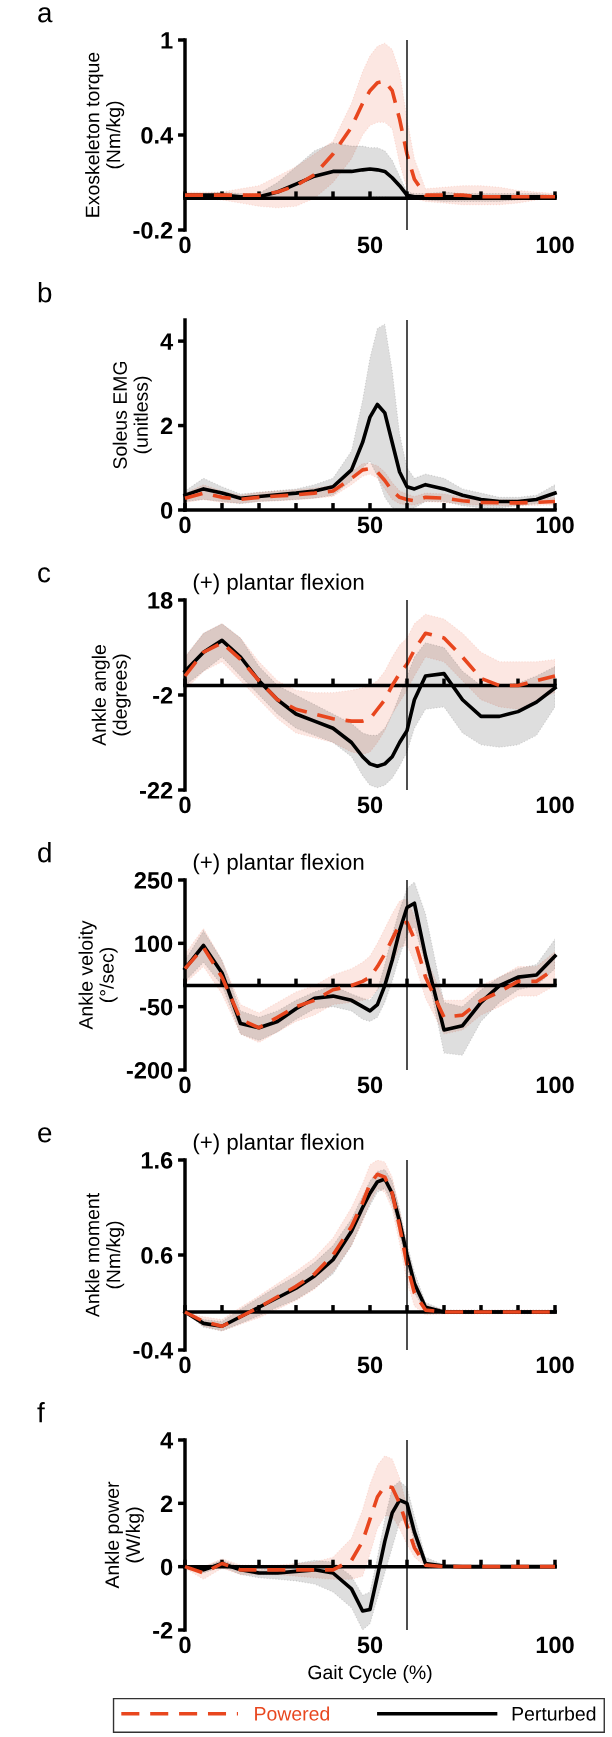 The height and width of the screenshot is (1737, 612). What do you see at coordinates (44, 852) in the screenshot?
I see `chart-title: d` at bounding box center [44, 852].